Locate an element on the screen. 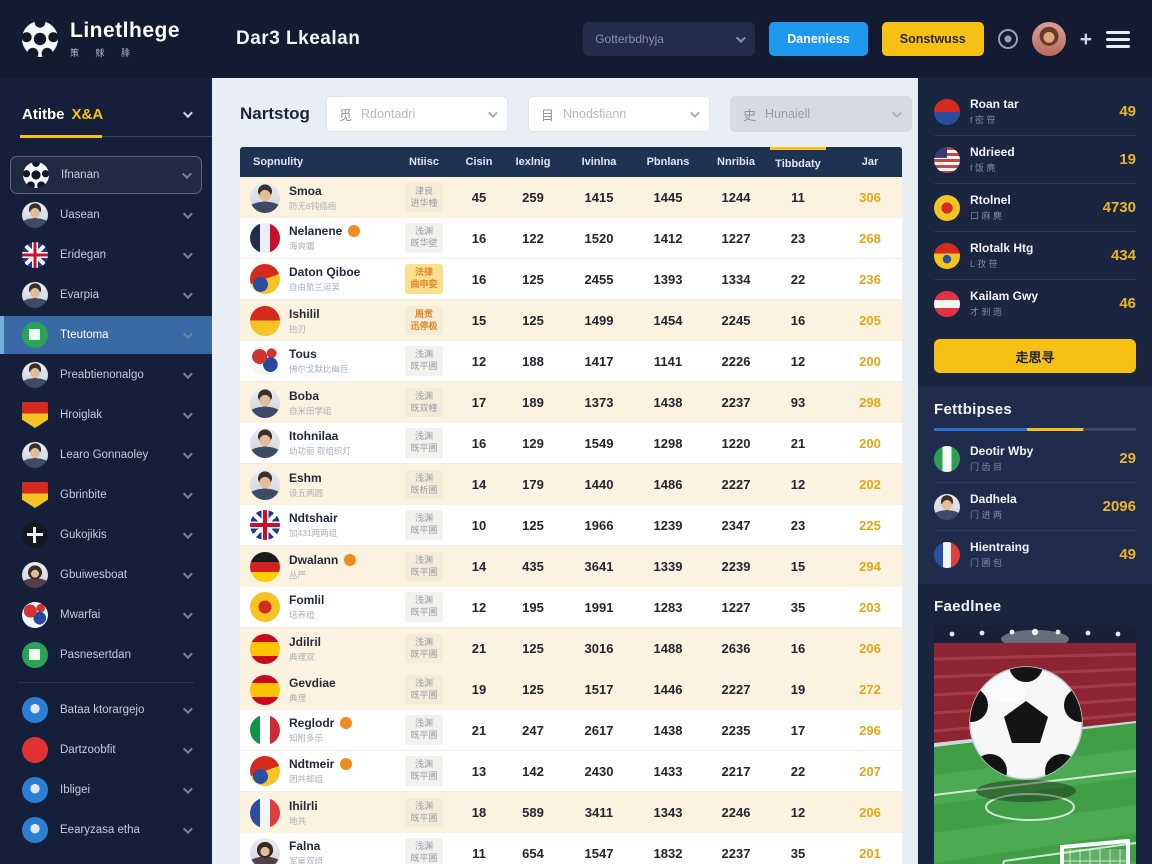 This screenshot has height=864, width=1152. crest-b-icon is located at coordinates (265, 320).